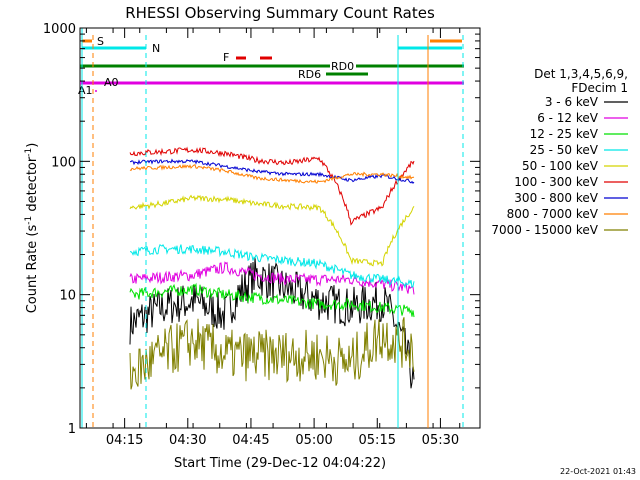  I want to click on y-tick-label: 1000, so click(59, 29).